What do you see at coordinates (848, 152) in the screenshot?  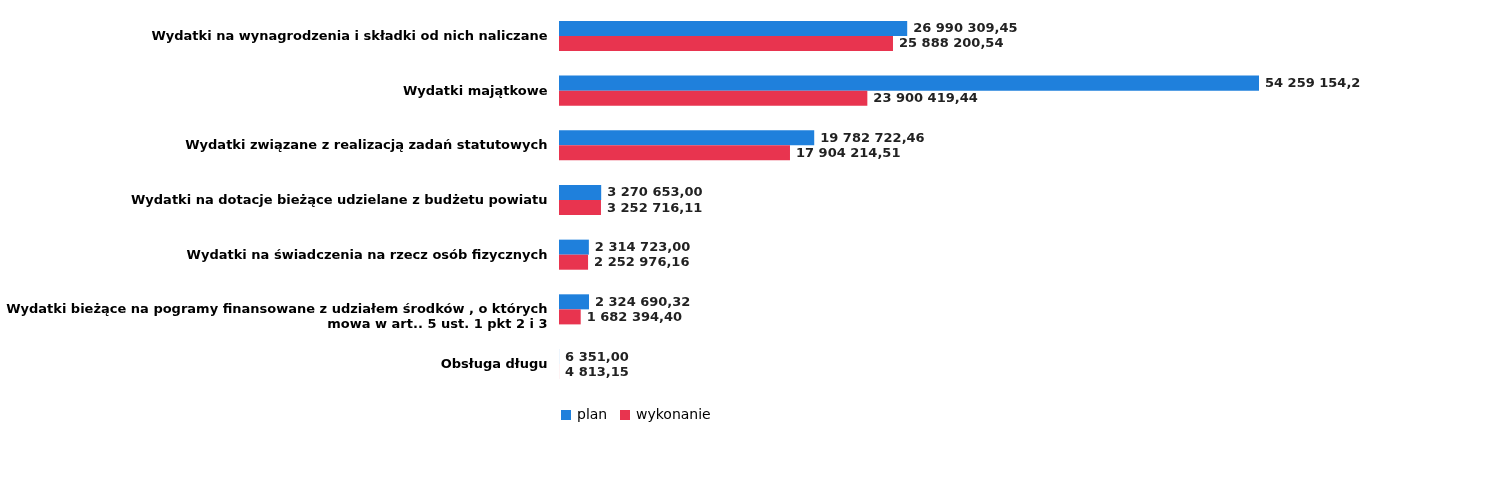 I see `data-label: 17 904 214,51` at bounding box center [848, 152].